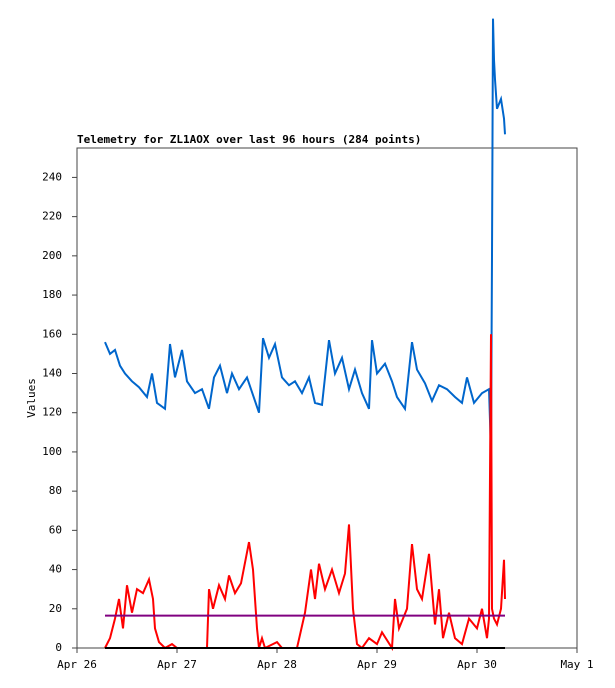 This screenshot has width=615, height=688. Describe the element at coordinates (377, 664) in the screenshot. I see `x-tick-label: Apr 29` at that location.